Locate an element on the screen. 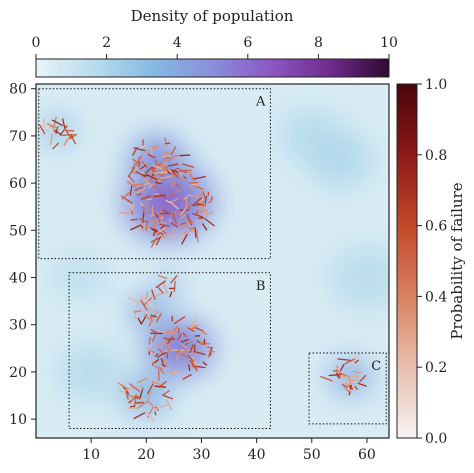  top-colorbar-tick-label: 4 is located at coordinates (177, 43).